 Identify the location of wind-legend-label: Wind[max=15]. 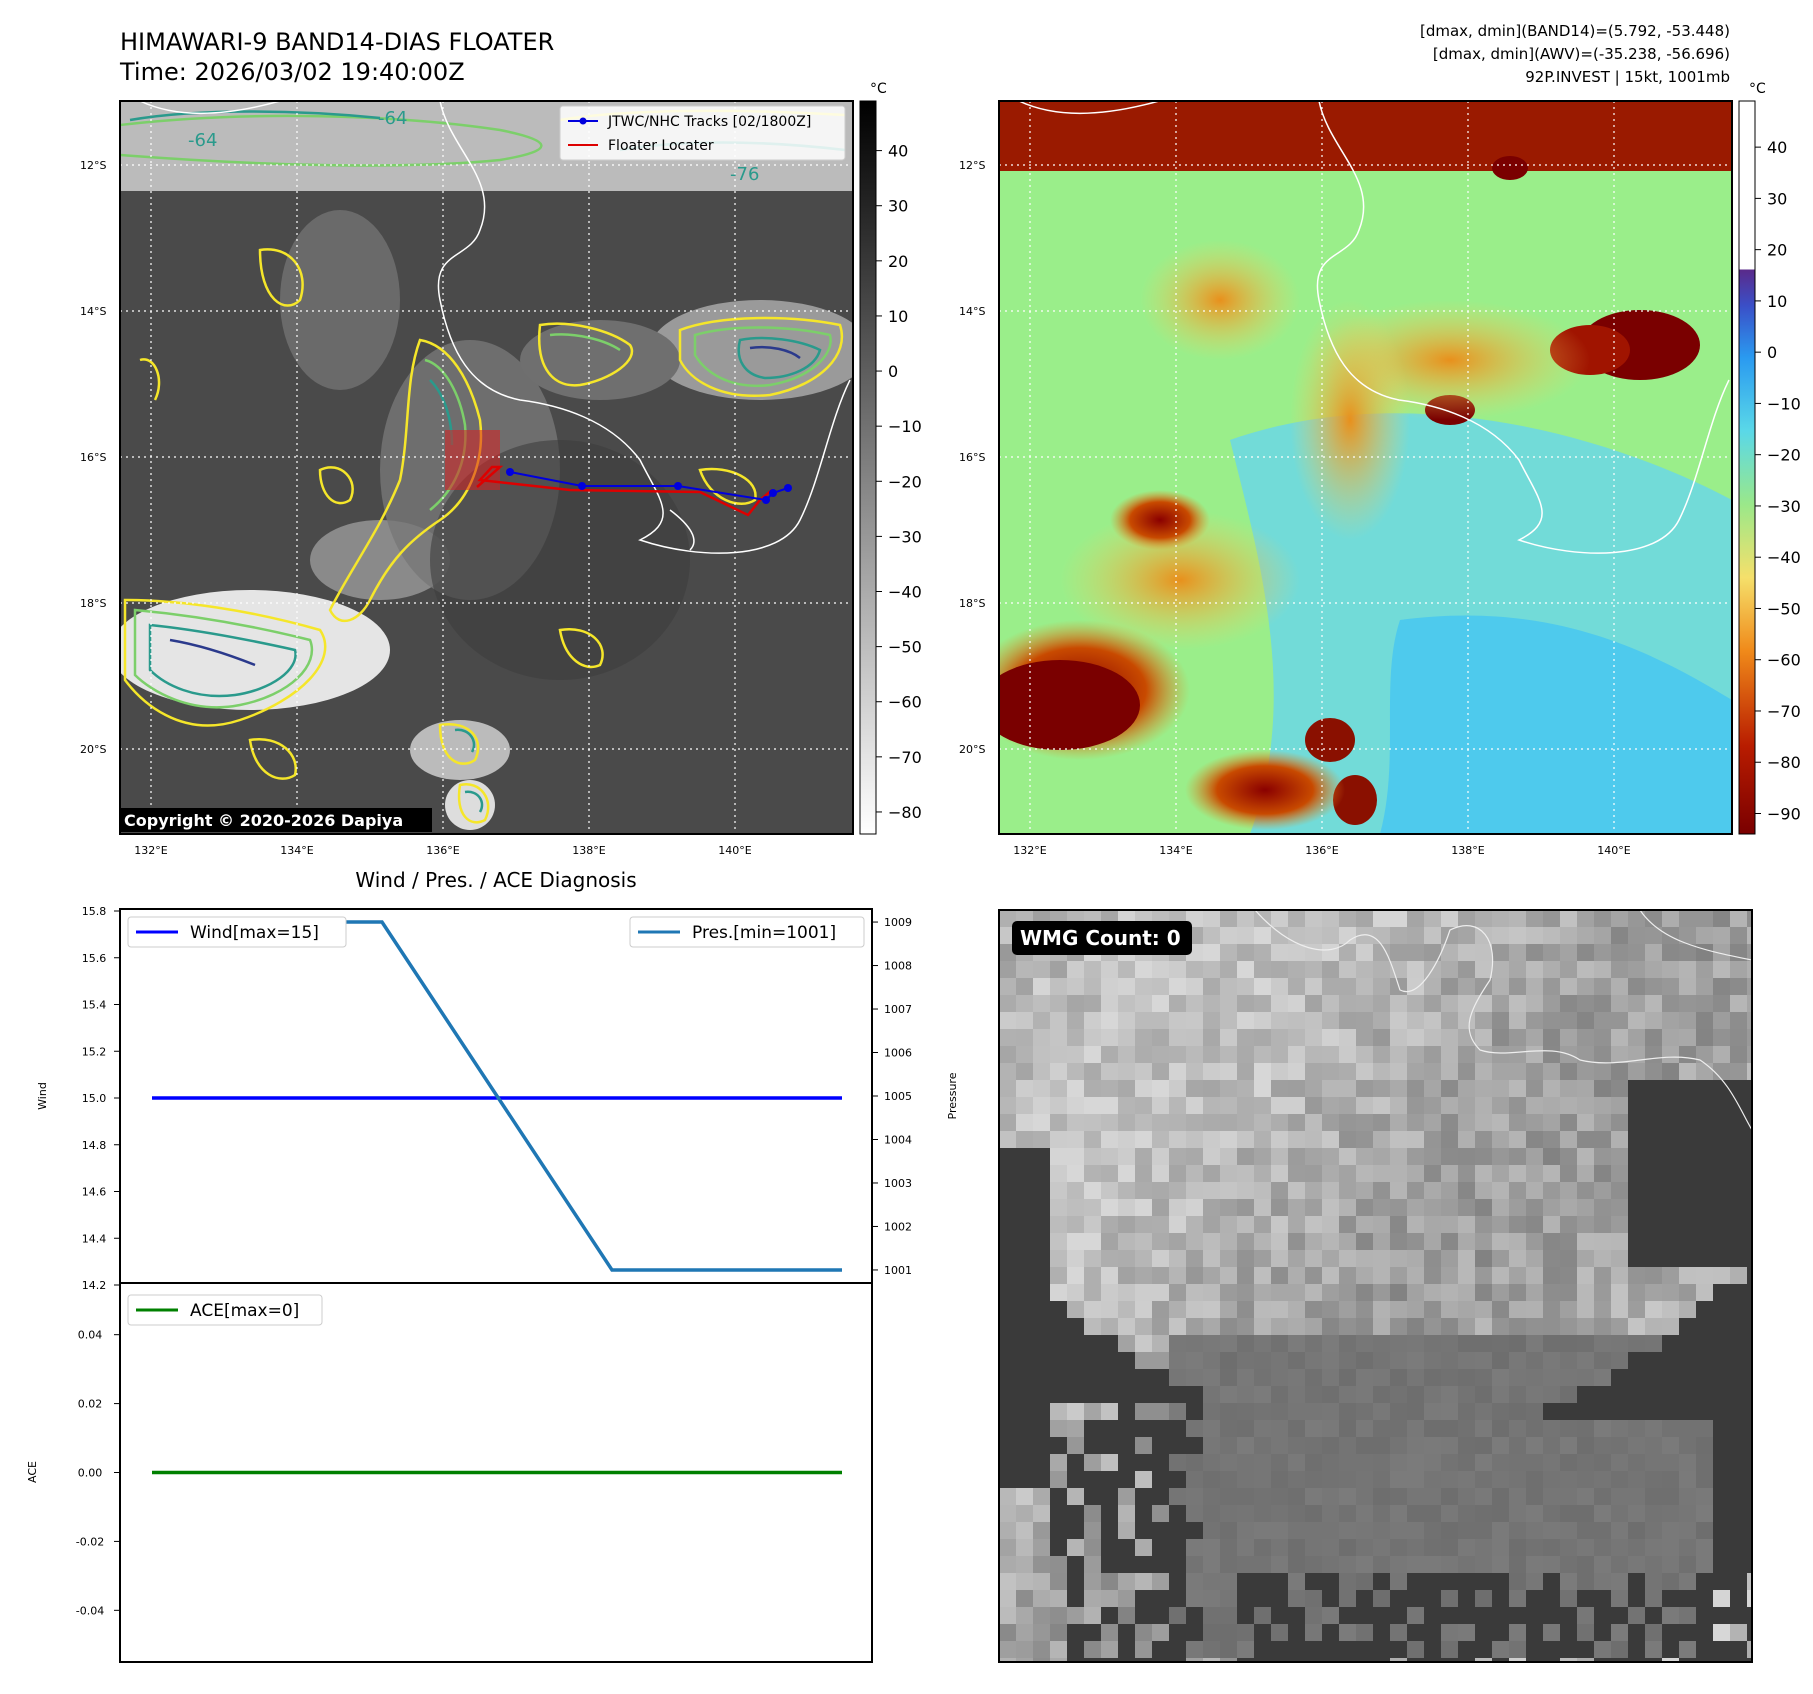
(254, 933).